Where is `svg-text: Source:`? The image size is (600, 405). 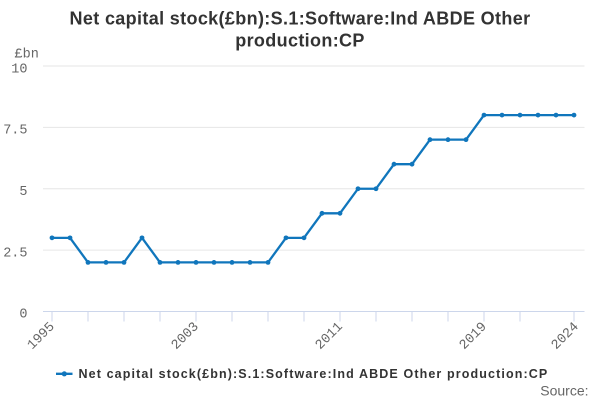
svg-text: Source: is located at coordinates (564, 391).